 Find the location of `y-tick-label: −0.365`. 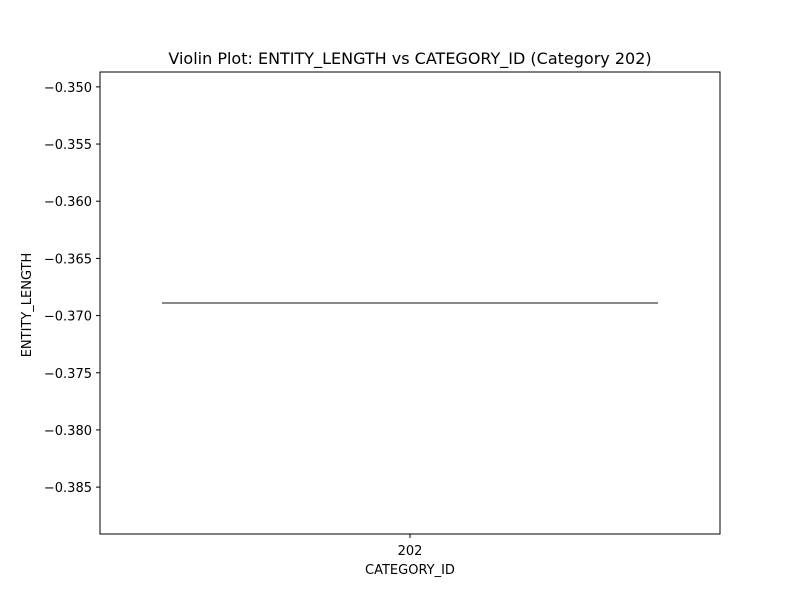

y-tick-label: −0.365 is located at coordinates (68, 259).